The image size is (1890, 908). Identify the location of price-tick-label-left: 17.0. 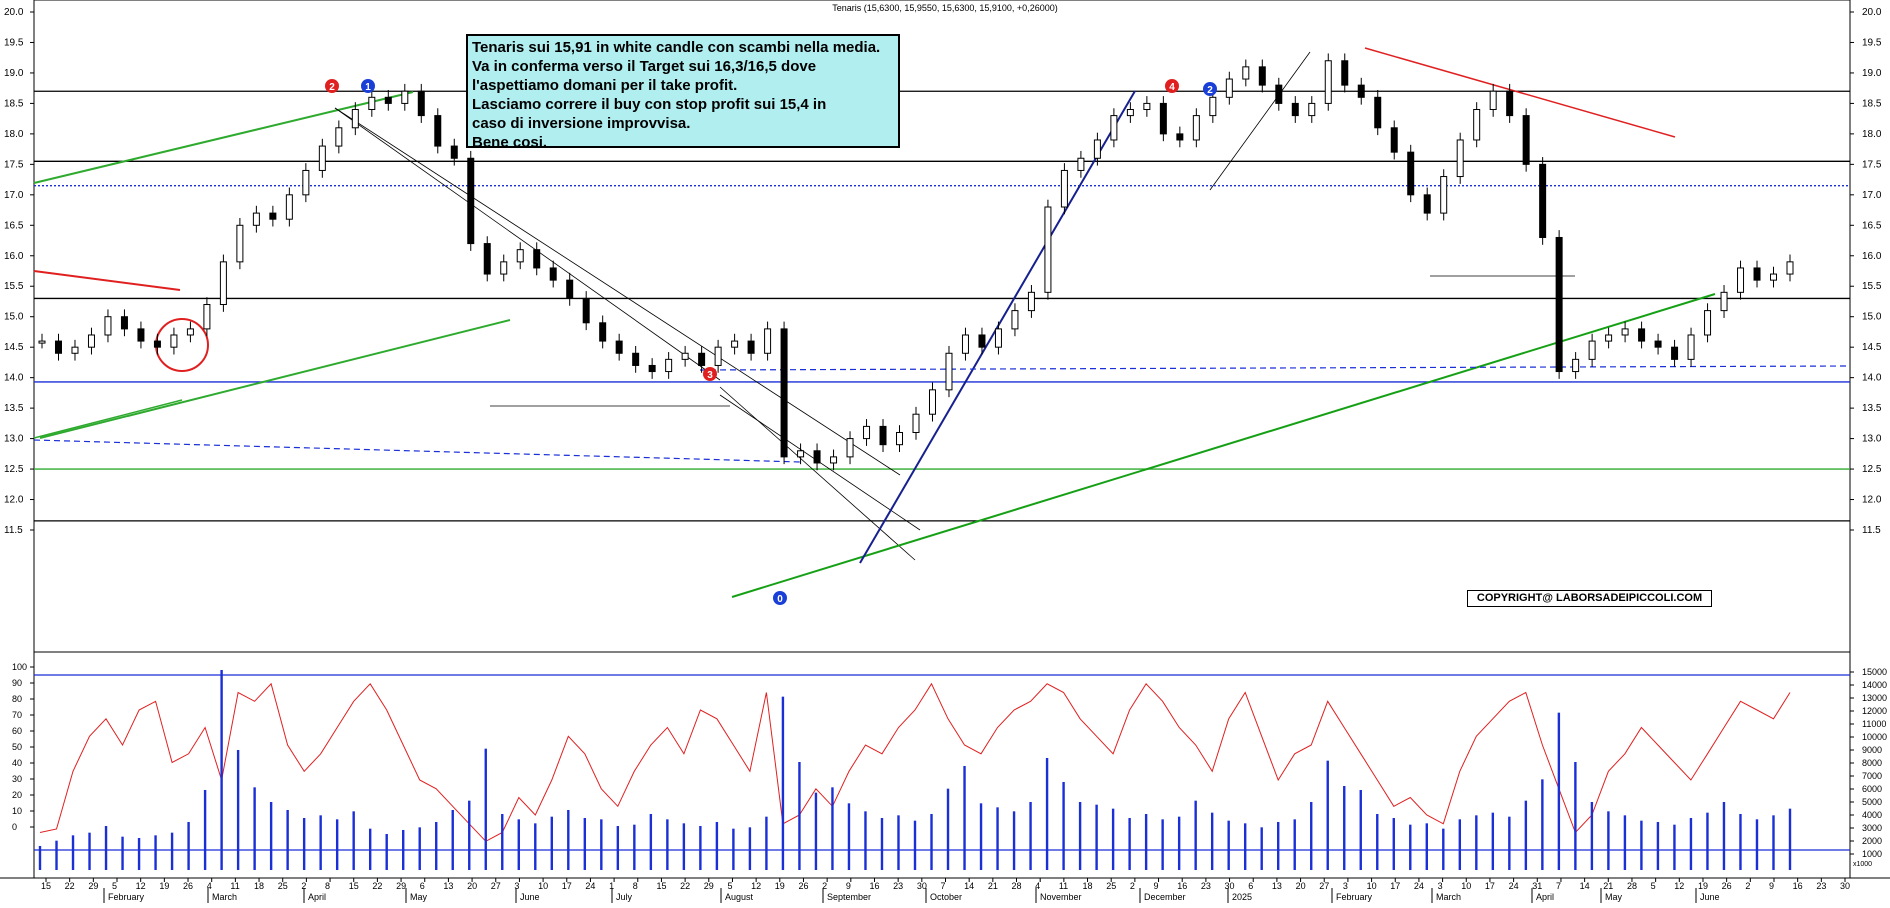
(14, 195).